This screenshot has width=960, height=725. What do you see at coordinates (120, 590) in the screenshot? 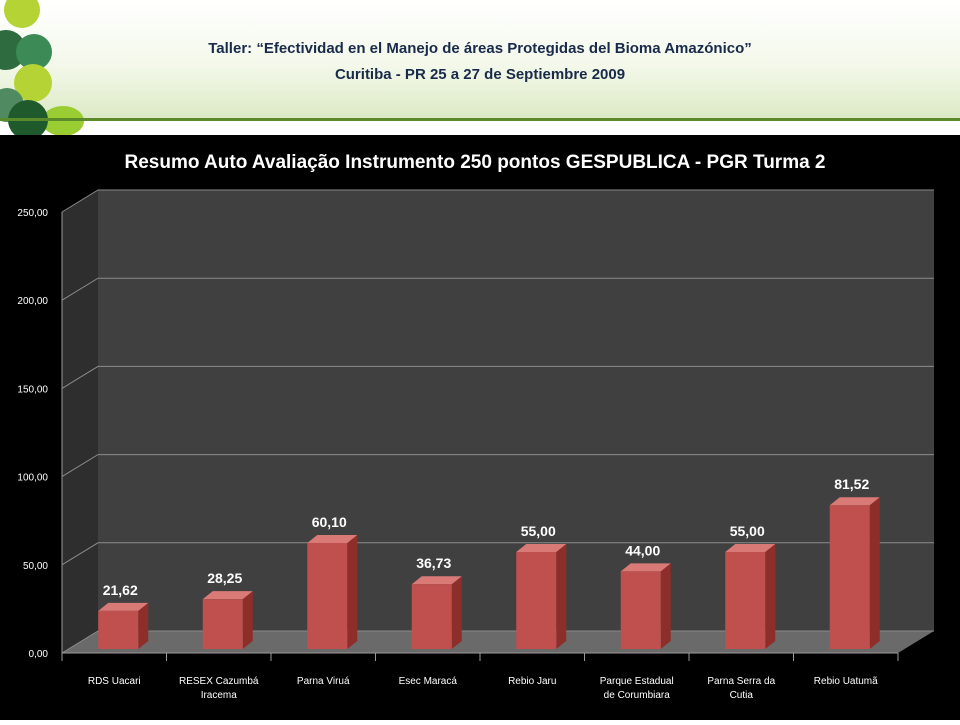
I see `data-label: 21,62` at bounding box center [120, 590].